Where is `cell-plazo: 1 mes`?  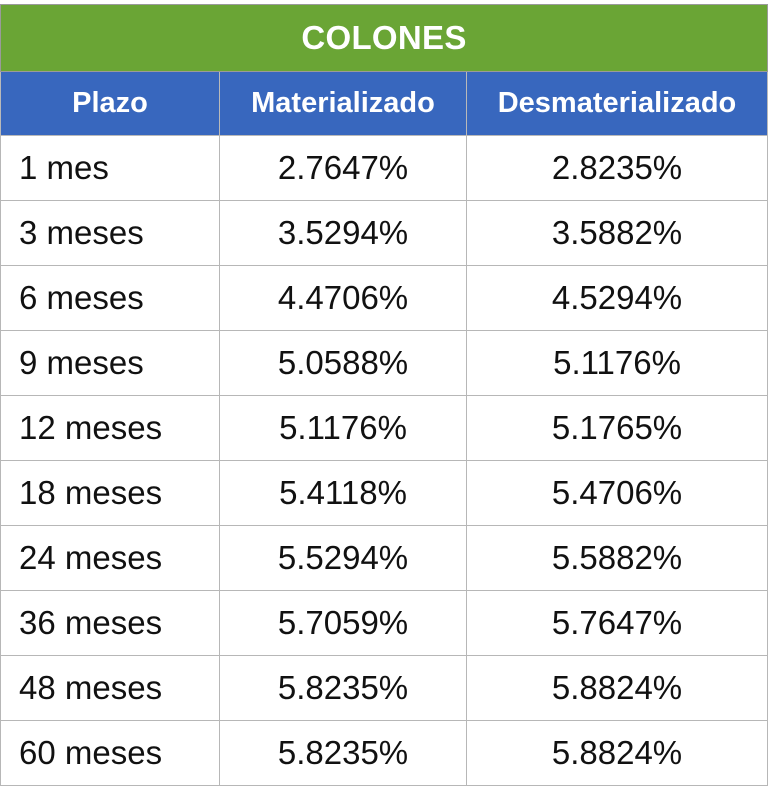 cell-plazo: 1 mes is located at coordinates (110, 168).